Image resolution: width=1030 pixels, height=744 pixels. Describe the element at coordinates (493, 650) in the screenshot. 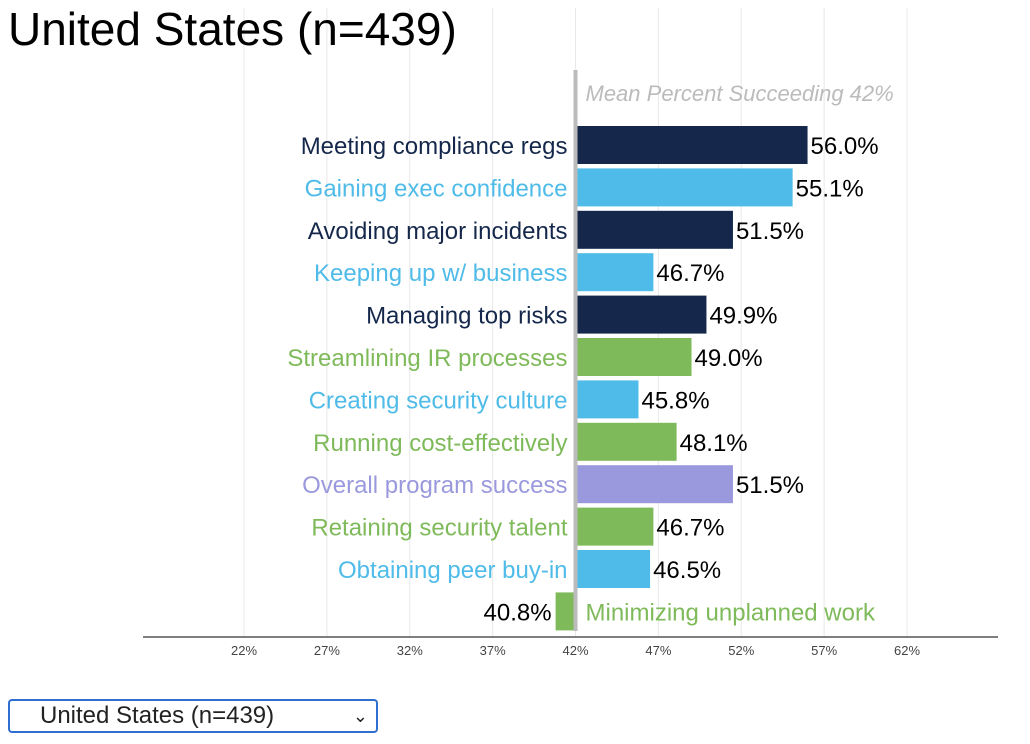

I see `x-tick-label: 37%` at that location.